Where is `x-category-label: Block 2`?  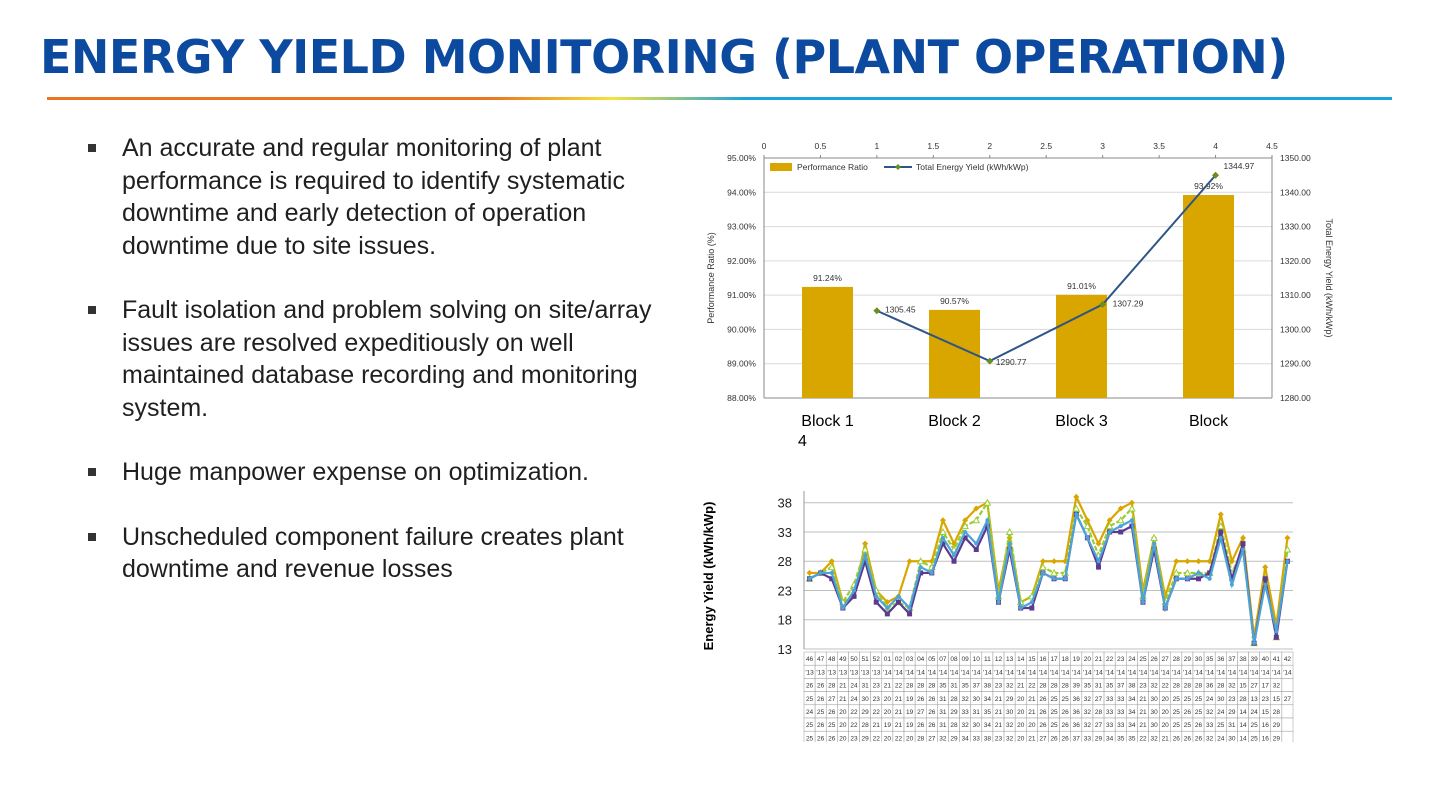 x-category-label: Block 2 is located at coordinates (954, 421).